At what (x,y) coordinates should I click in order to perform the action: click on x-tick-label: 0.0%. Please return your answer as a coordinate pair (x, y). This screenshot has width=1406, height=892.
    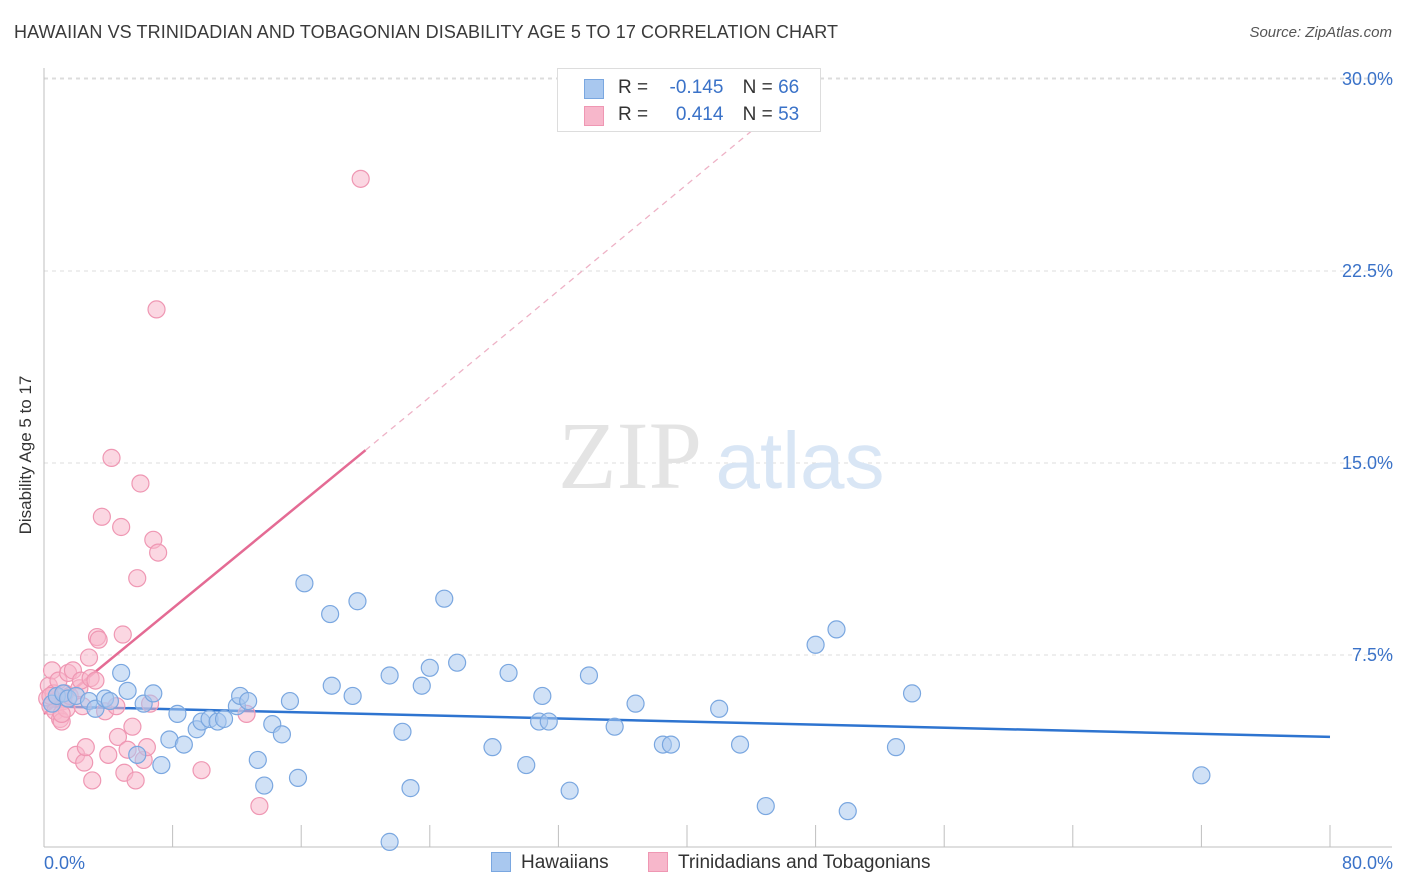
    Looking at the image, I should click on (64, 863).